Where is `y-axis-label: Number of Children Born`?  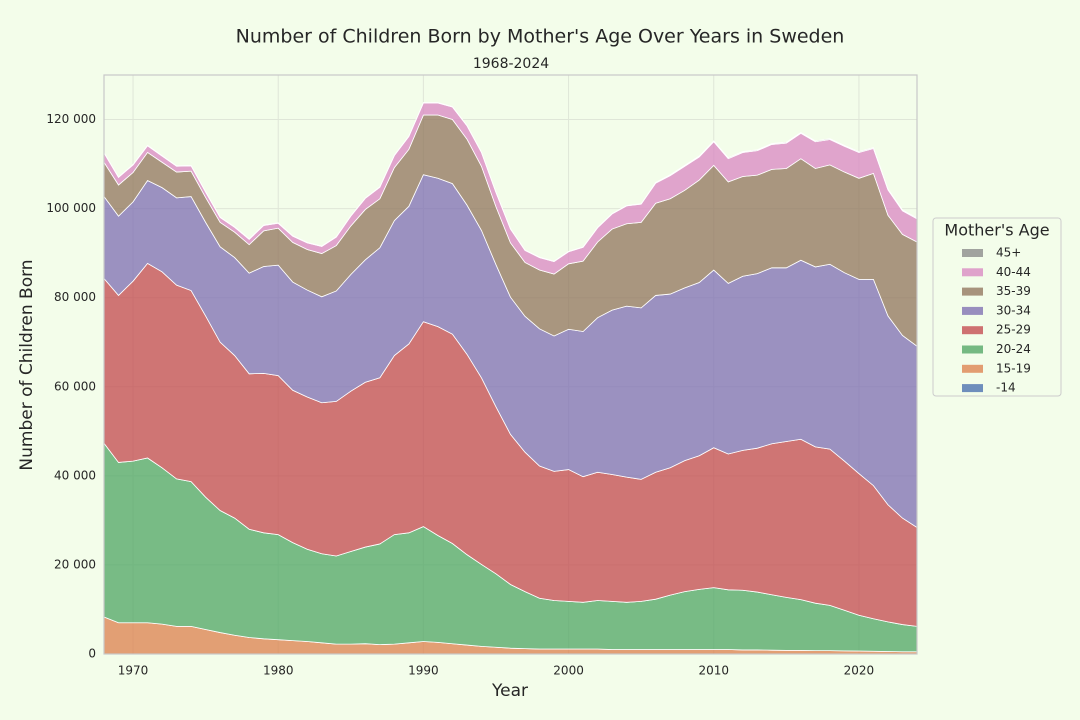
y-axis-label: Number of Children Born is located at coordinates (27, 364).